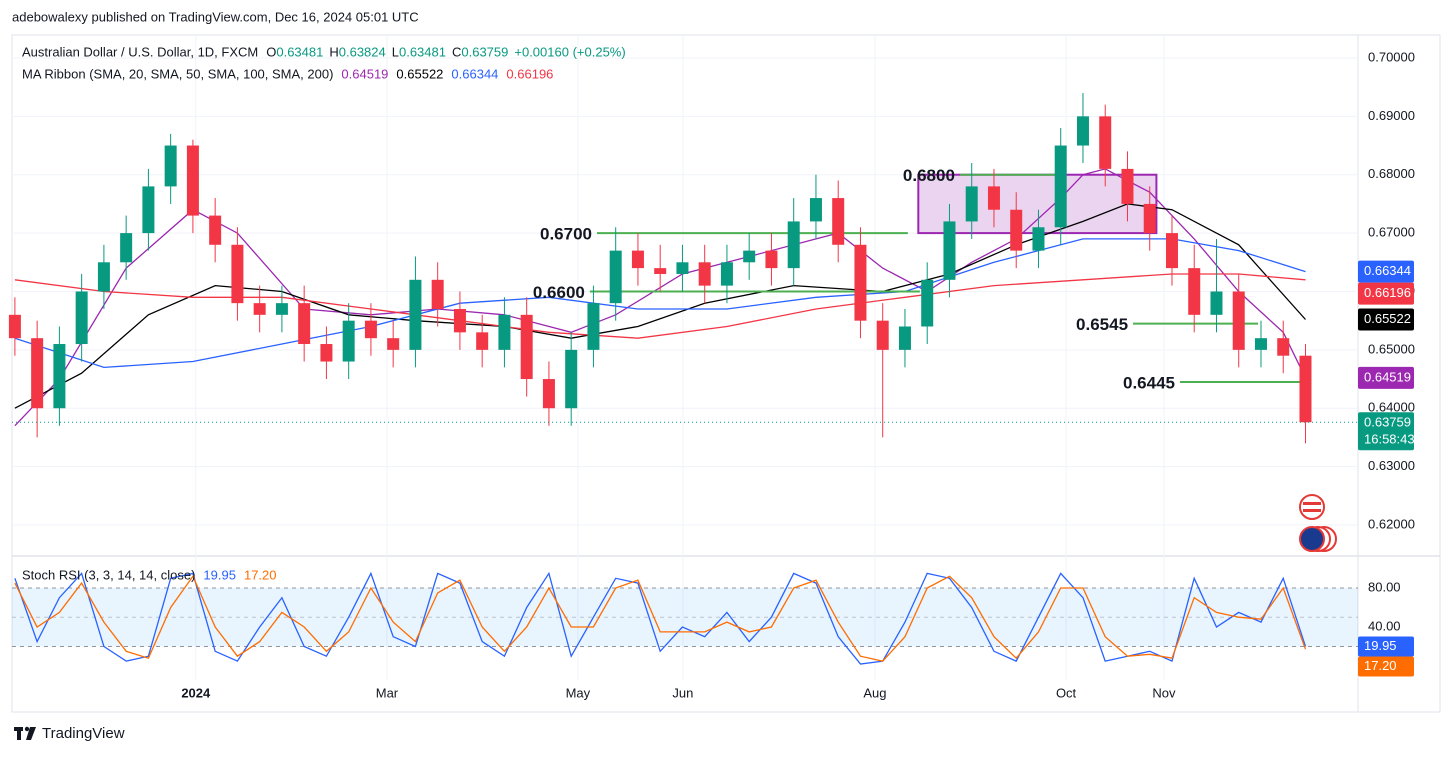 This screenshot has width=1453, height=761. What do you see at coordinates (578, 692) in the screenshot?
I see `x-tick-label: May` at bounding box center [578, 692].